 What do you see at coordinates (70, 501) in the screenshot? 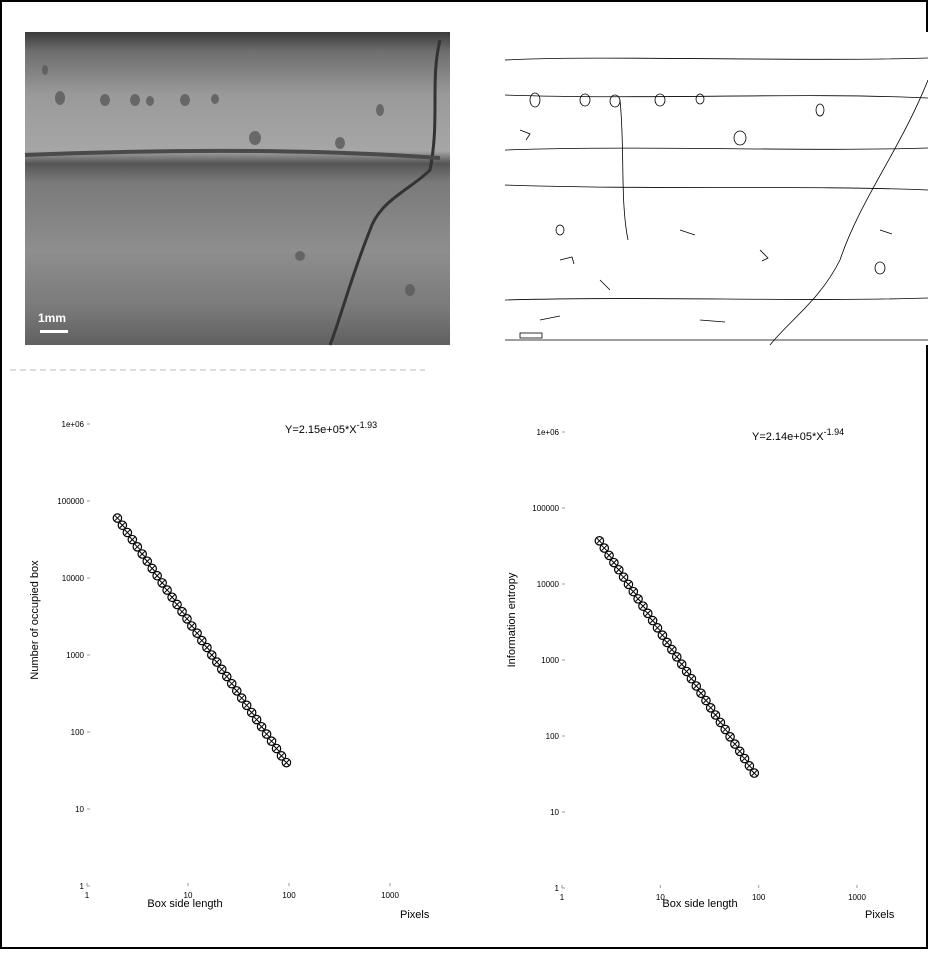
I see `y-tick-label: 100000` at bounding box center [70, 501].